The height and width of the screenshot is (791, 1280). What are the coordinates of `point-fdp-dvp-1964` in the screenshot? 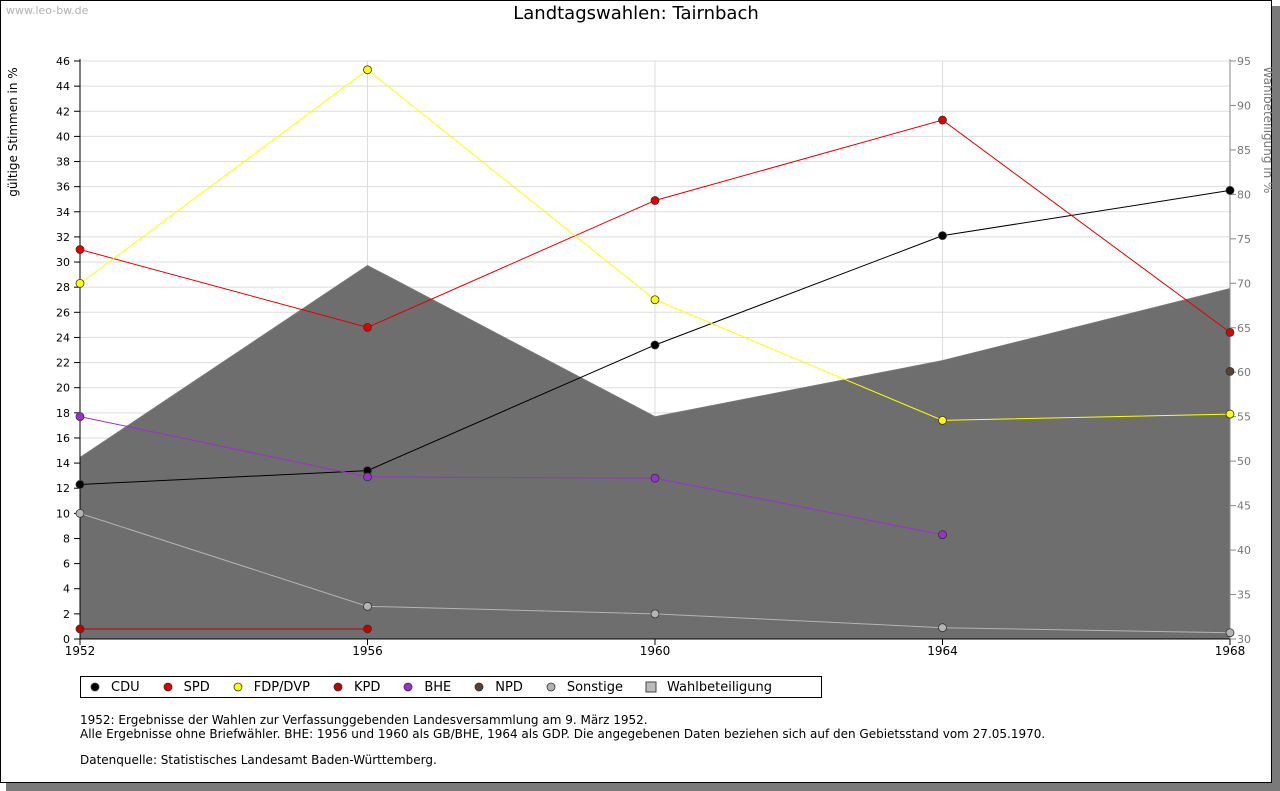 It's located at (942, 420).